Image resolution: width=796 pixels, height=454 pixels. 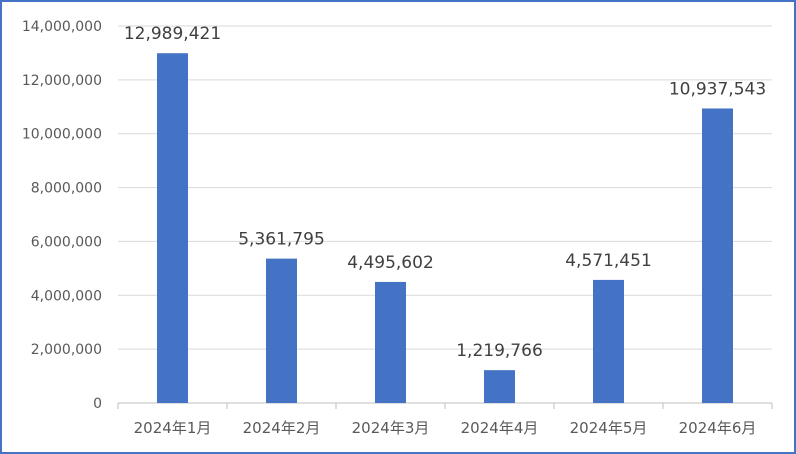 What do you see at coordinates (445, 405) in the screenshot?
I see `axes` at bounding box center [445, 405].